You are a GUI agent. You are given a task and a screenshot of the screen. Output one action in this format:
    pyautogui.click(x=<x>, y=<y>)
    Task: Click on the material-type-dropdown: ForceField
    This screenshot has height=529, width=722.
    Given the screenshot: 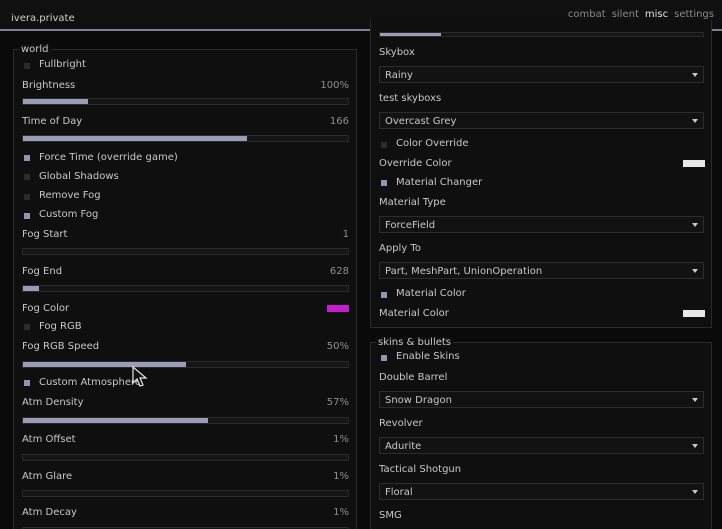 What is the action you would take?
    pyautogui.click(x=541, y=224)
    